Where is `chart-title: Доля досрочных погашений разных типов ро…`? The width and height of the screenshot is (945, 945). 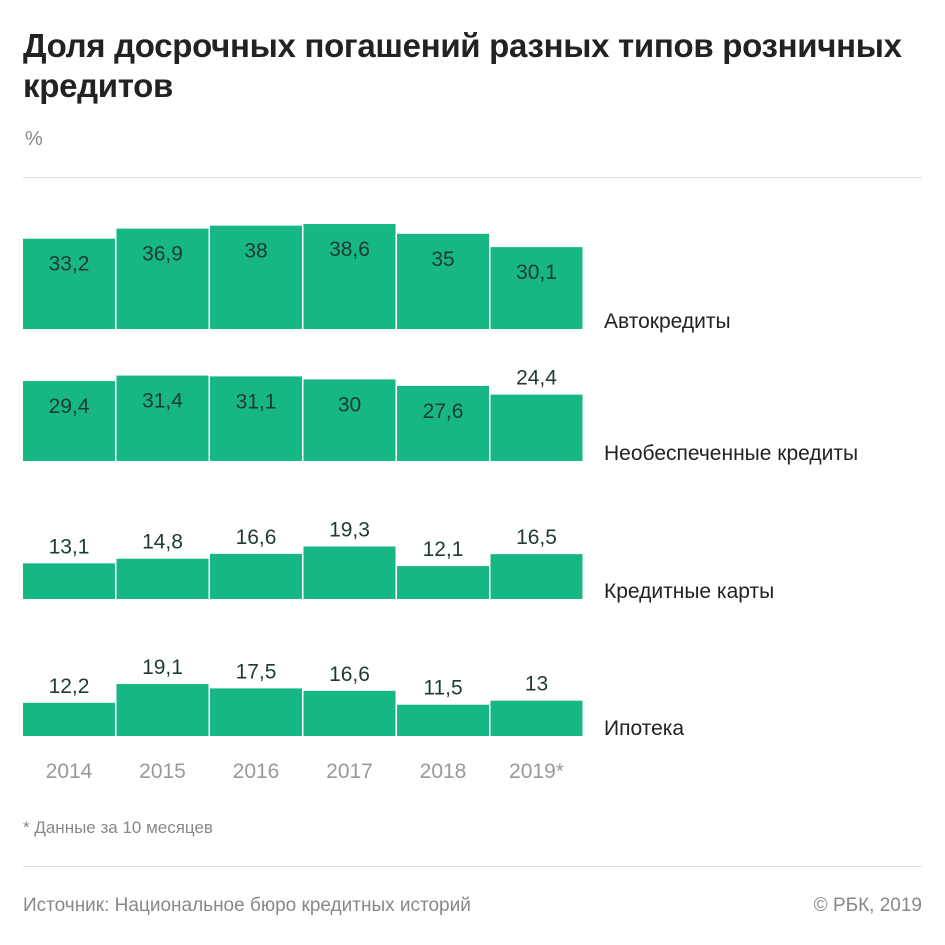 chart-title: Доля досрочных погашений разных типов ро… is located at coordinates (462, 65).